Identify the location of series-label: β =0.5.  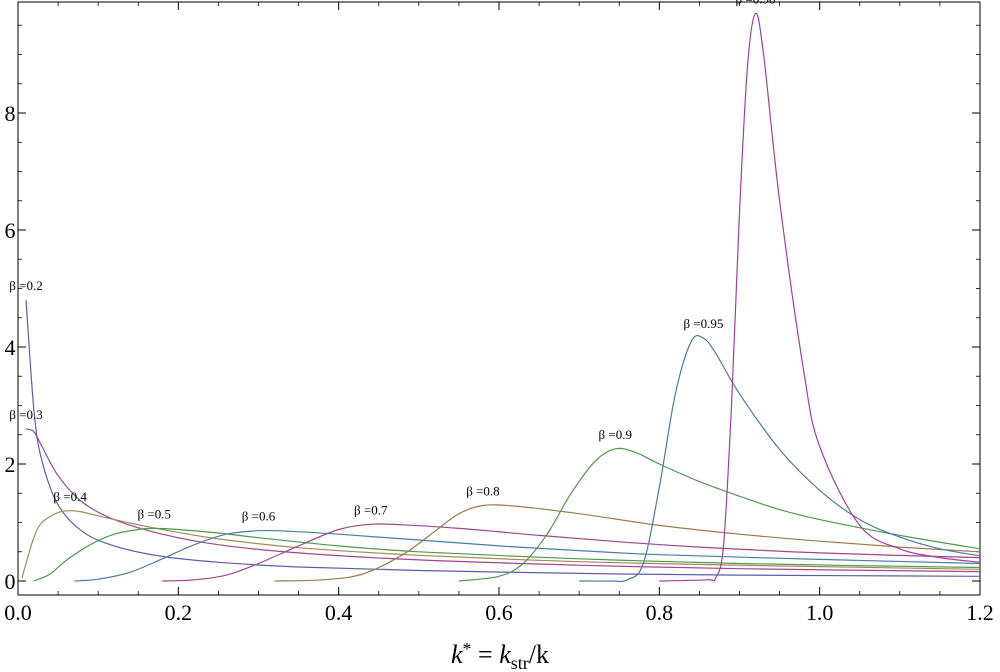
(154, 513).